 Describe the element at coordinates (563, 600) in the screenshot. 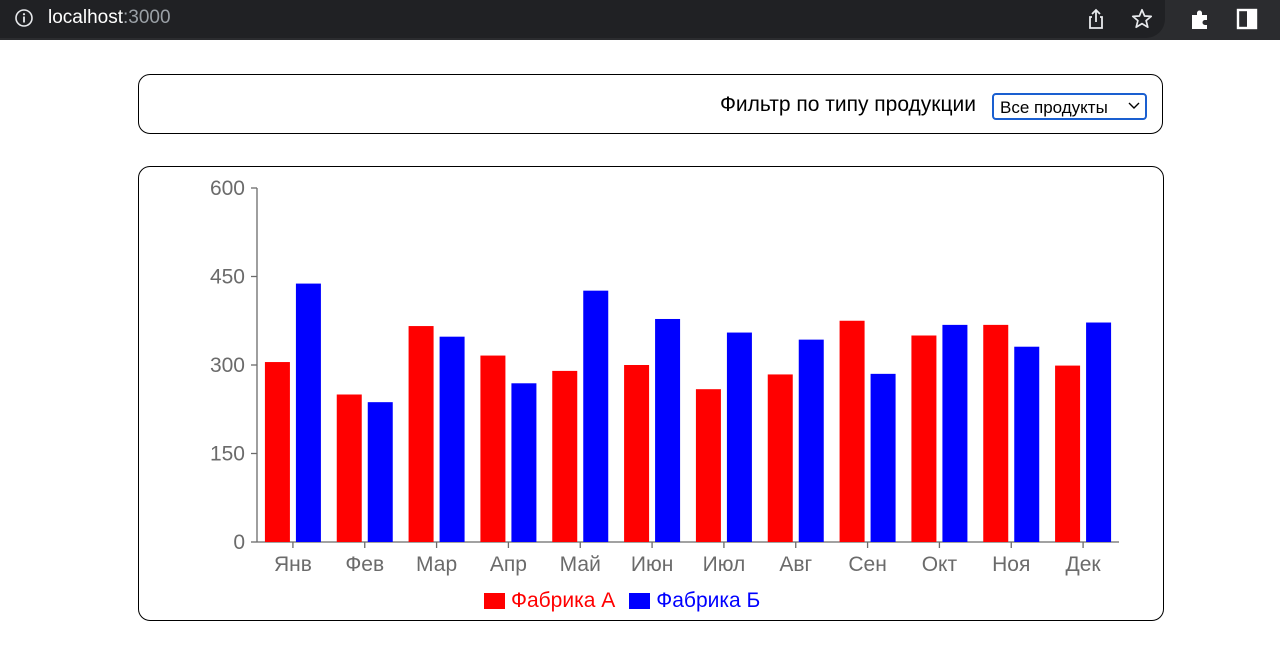

I see `legend-label: Фабрика А` at that location.